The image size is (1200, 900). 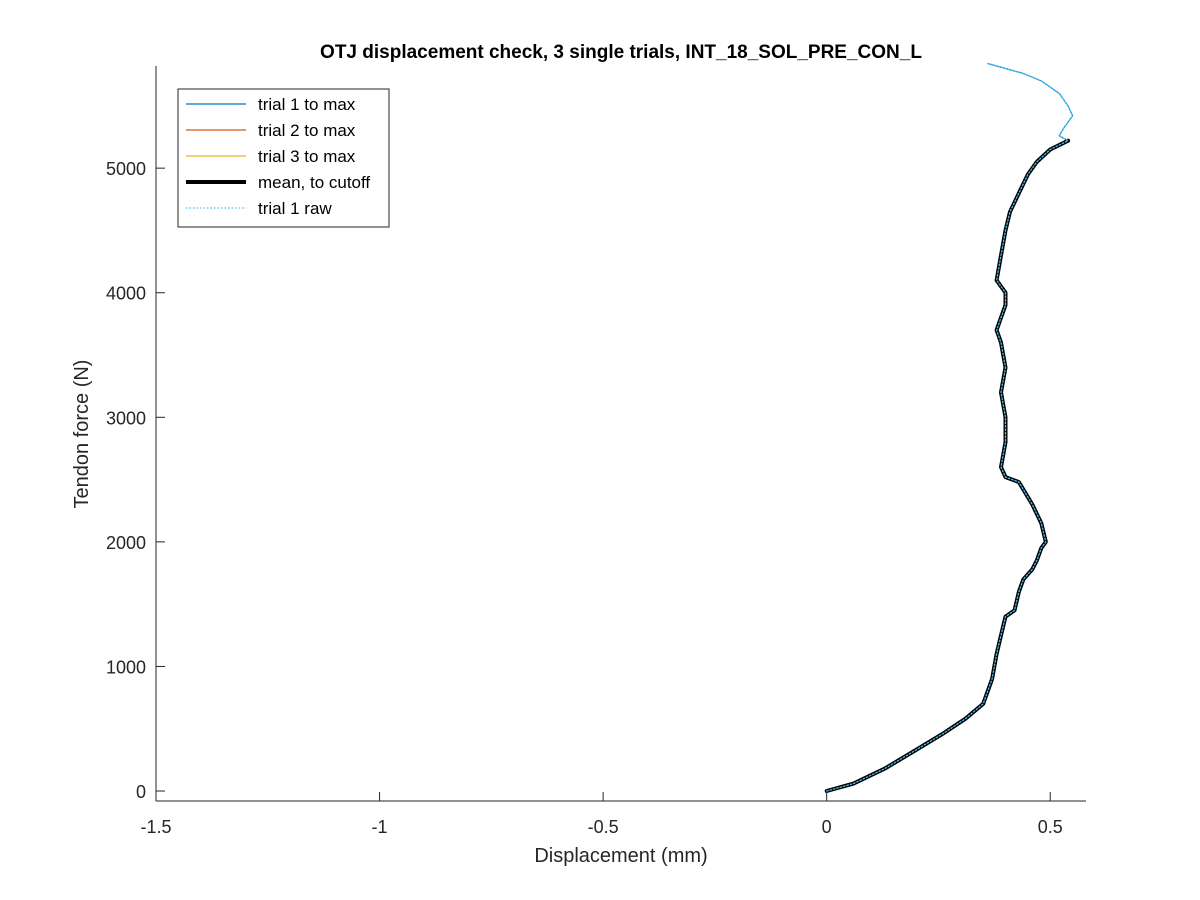 I want to click on legend-label: mean, to cutoff, so click(x=314, y=182).